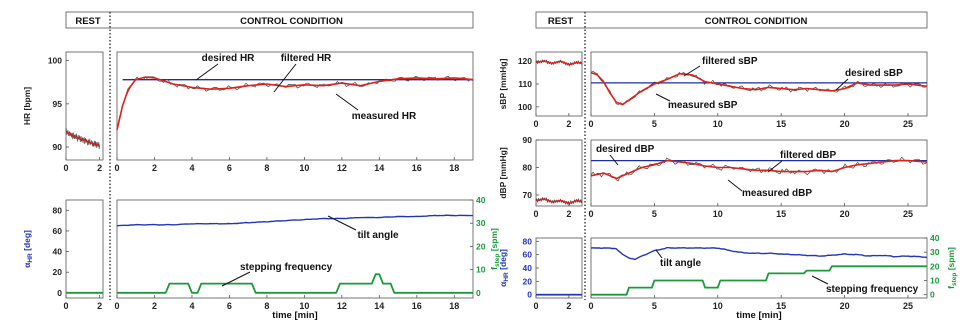 This screenshot has width=972, height=325. What do you see at coordinates (528, 255) in the screenshot?
I see `right-tilt-y-left-tick-label: 60` at bounding box center [528, 255].